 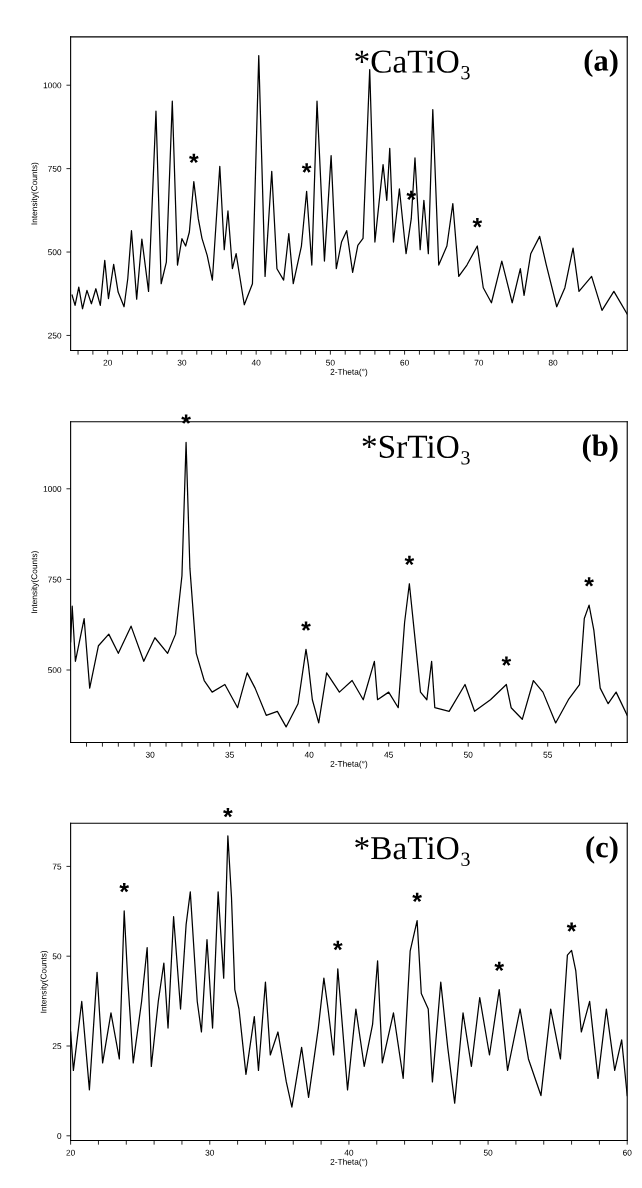 I want to click on x-tick-label: 70, so click(x=479, y=362).